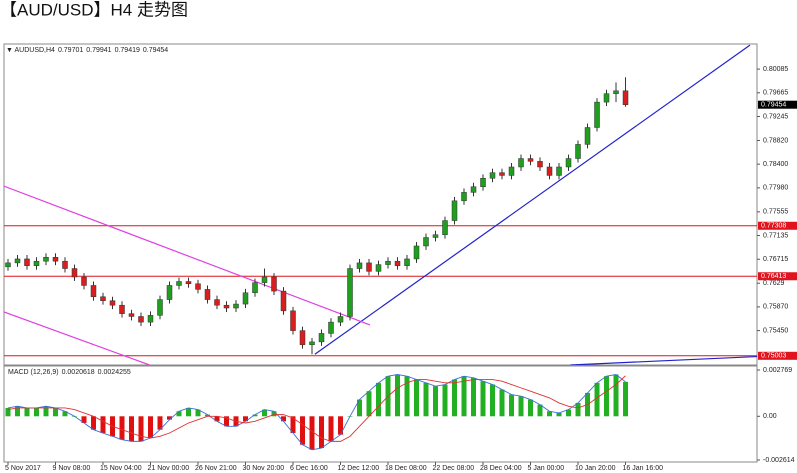 The image size is (797, 473). I want to click on y-tick-label: 0.79245, so click(775, 116).